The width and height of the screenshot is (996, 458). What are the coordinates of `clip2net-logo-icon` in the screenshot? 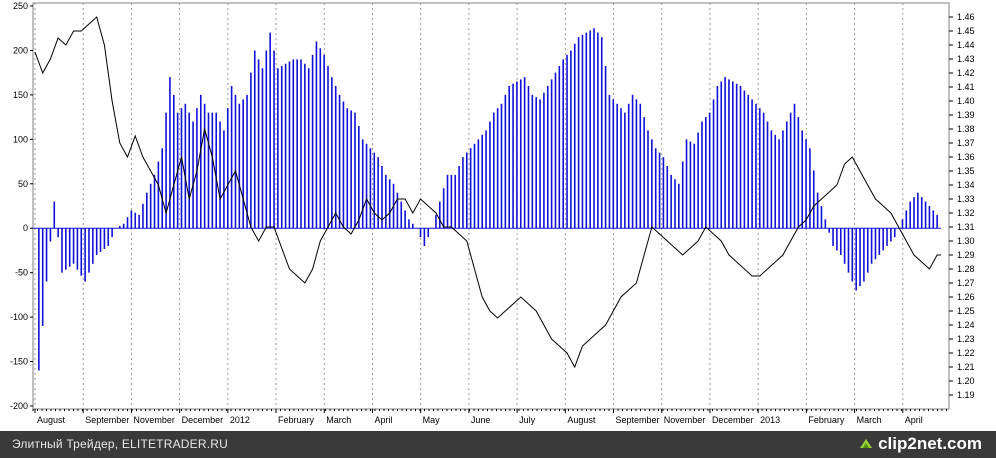 It's located at (866, 443).